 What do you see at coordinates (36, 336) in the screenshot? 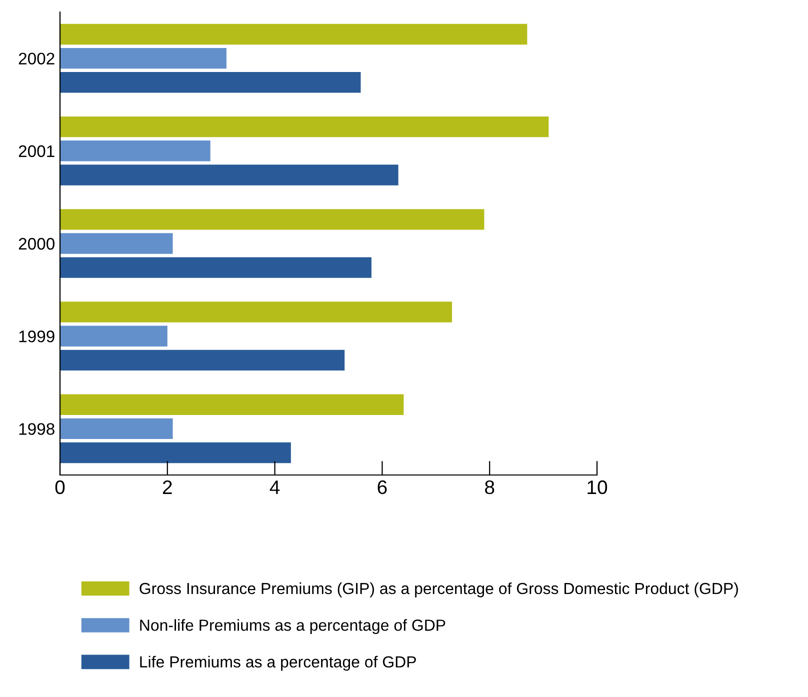
I see `y-tick-label: 1999` at bounding box center [36, 336].